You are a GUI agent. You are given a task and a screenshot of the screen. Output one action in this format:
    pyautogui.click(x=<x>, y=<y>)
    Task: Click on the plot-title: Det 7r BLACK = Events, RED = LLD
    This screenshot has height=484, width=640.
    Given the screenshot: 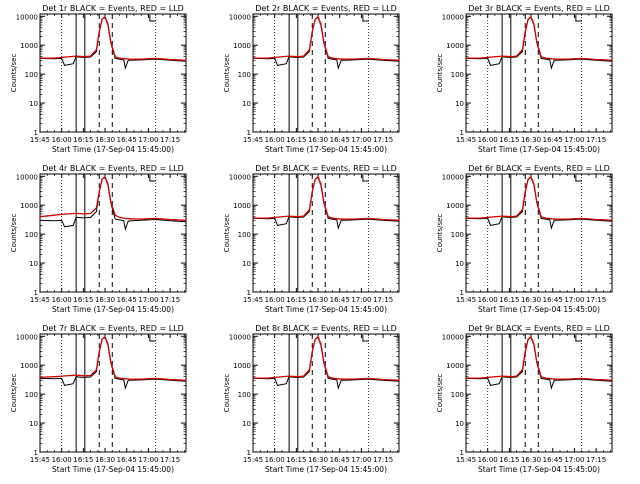 What is the action you would take?
    pyautogui.click(x=113, y=328)
    